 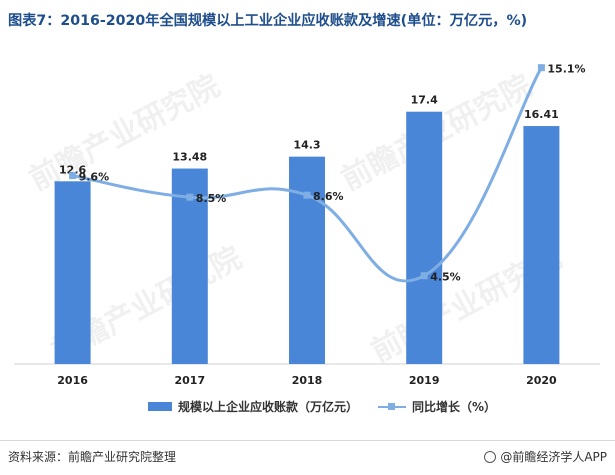 I want to click on growth-data-label: 8.5%, so click(x=211, y=198).